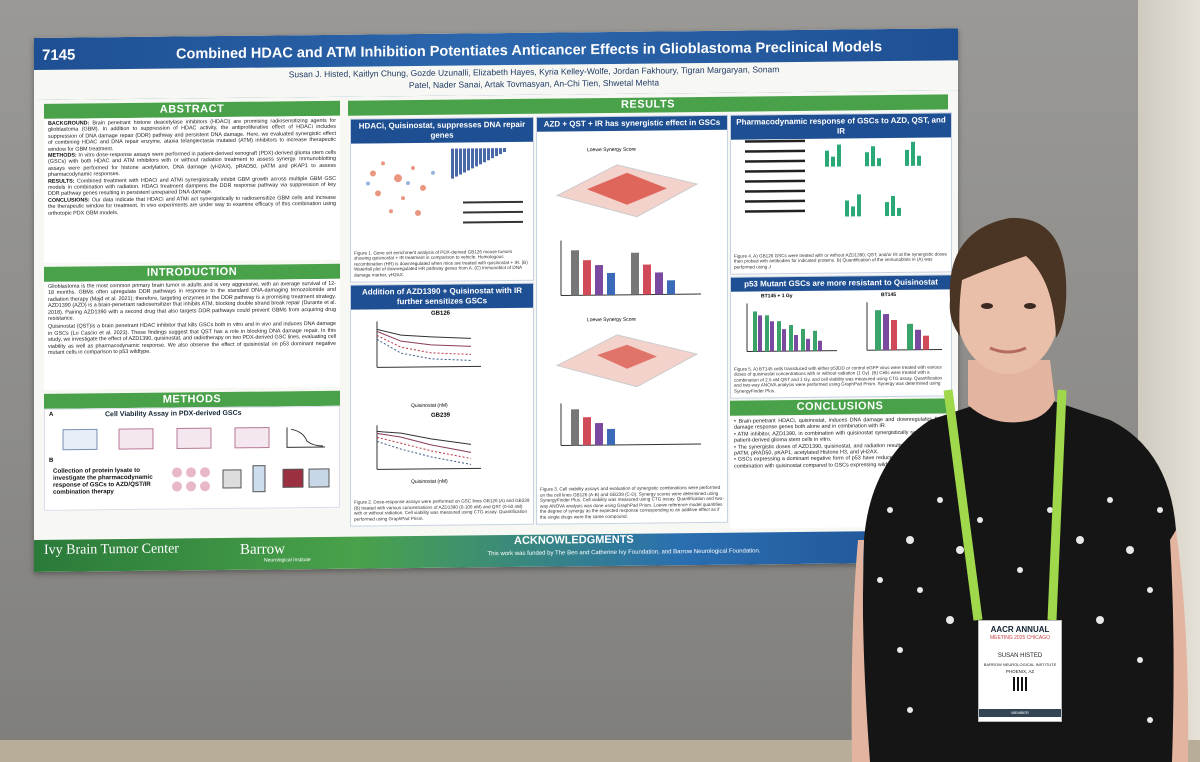  Describe the element at coordinates (444, 186) in the screenshot. I see `gsea-figure` at that location.